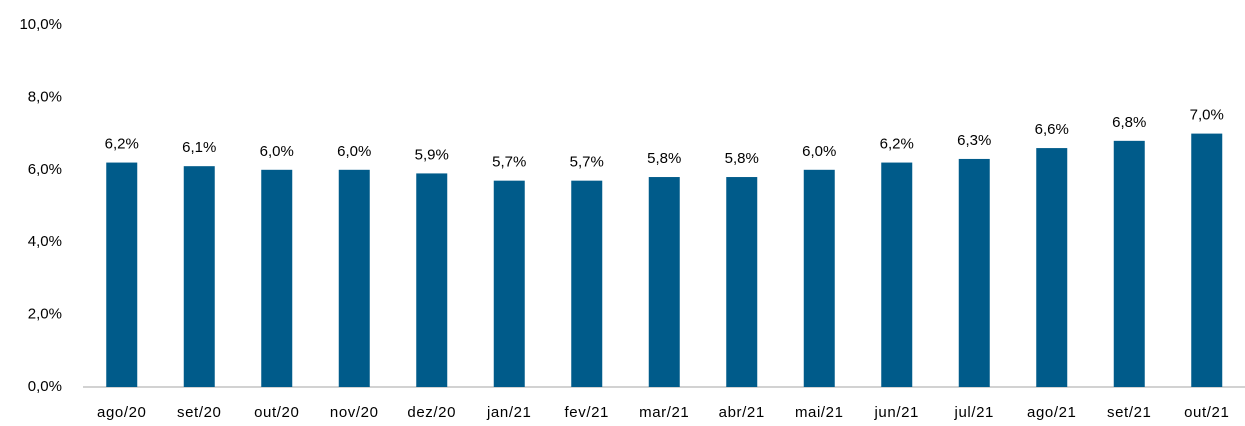  What do you see at coordinates (1129, 412) in the screenshot?
I see `x-tick-label: set/21` at bounding box center [1129, 412].